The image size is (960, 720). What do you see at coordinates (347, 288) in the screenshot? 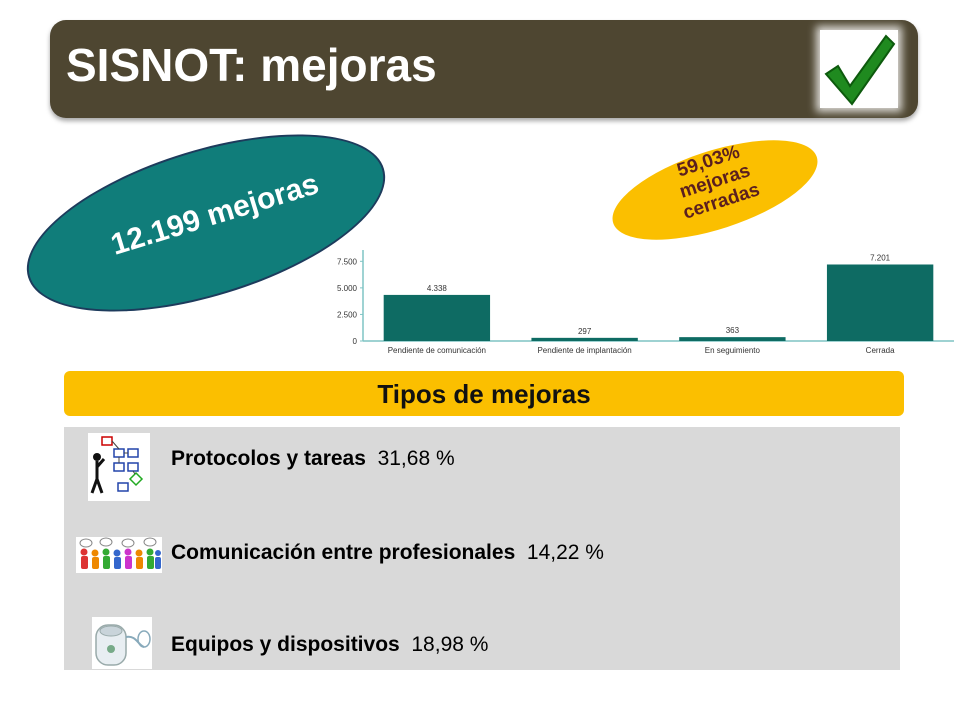
I see `y-tick-label: 5.000` at bounding box center [347, 288].